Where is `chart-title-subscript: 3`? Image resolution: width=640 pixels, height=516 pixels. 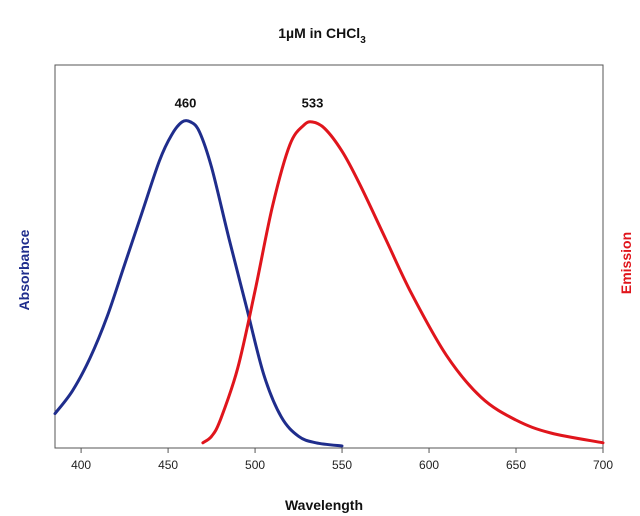 chart-title-subscript: 3 is located at coordinates (363, 40).